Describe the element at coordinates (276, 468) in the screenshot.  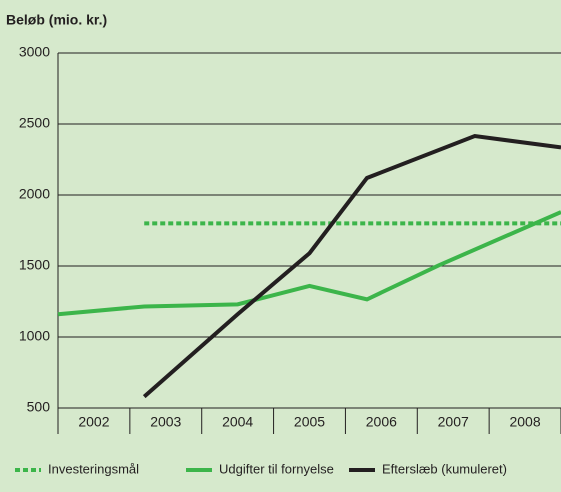
I see `legend-label: Udgifter til fornyelse` at that location.